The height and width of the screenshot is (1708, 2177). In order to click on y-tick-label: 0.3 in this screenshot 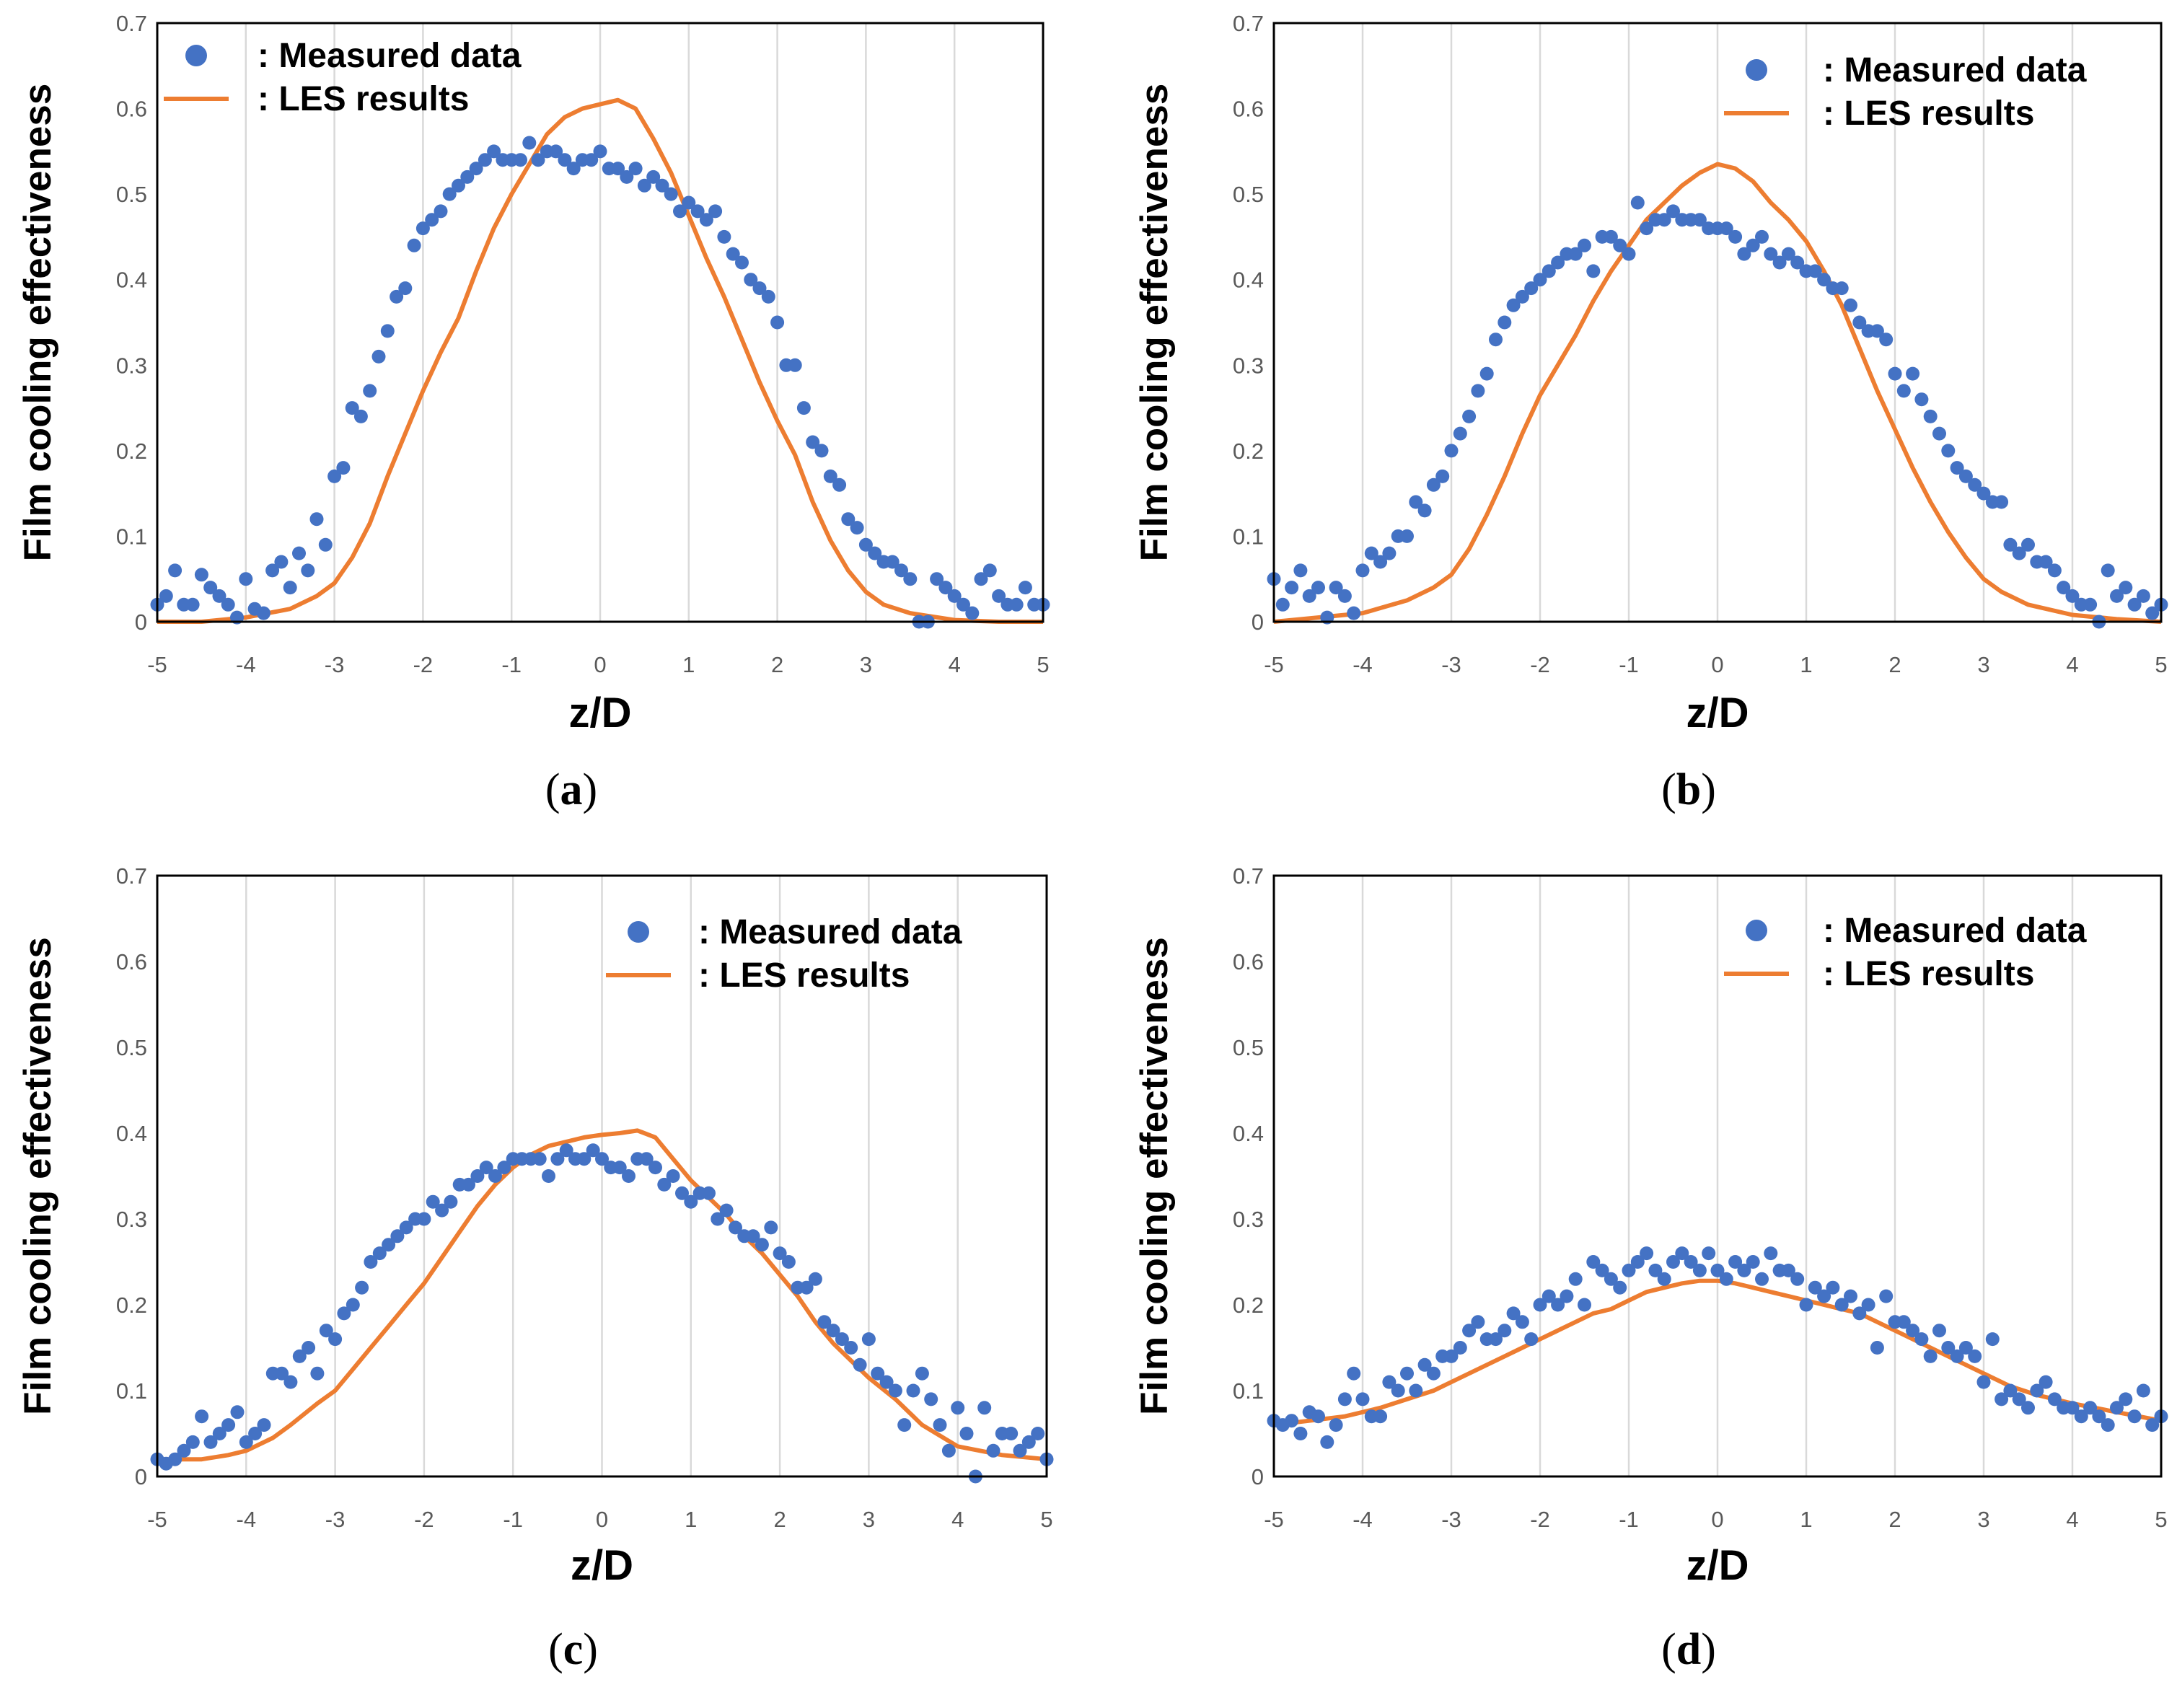, I will do `click(131, 365)`.